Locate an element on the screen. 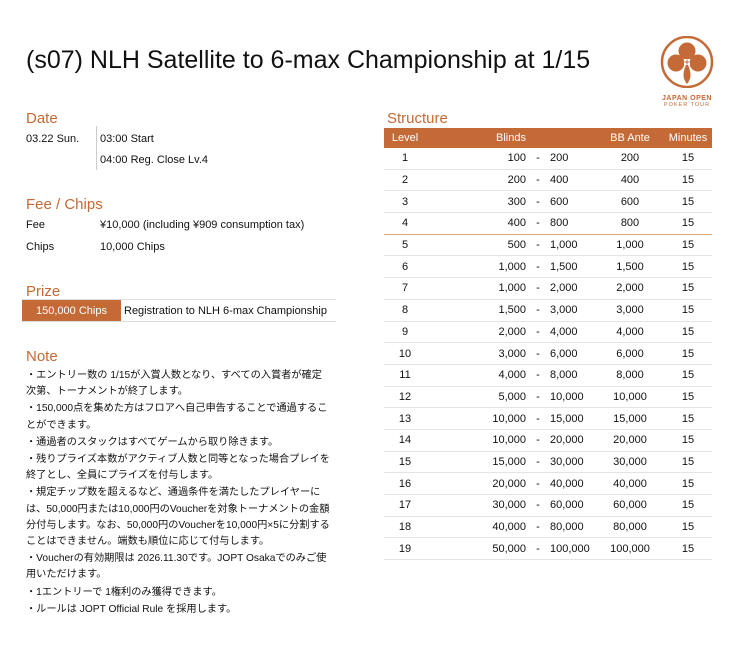 This screenshot has width=740, height=648. note-item: ・150,000点を集めた方はフロアへ自己申告することで通過することができます。 is located at coordinates (177, 417).